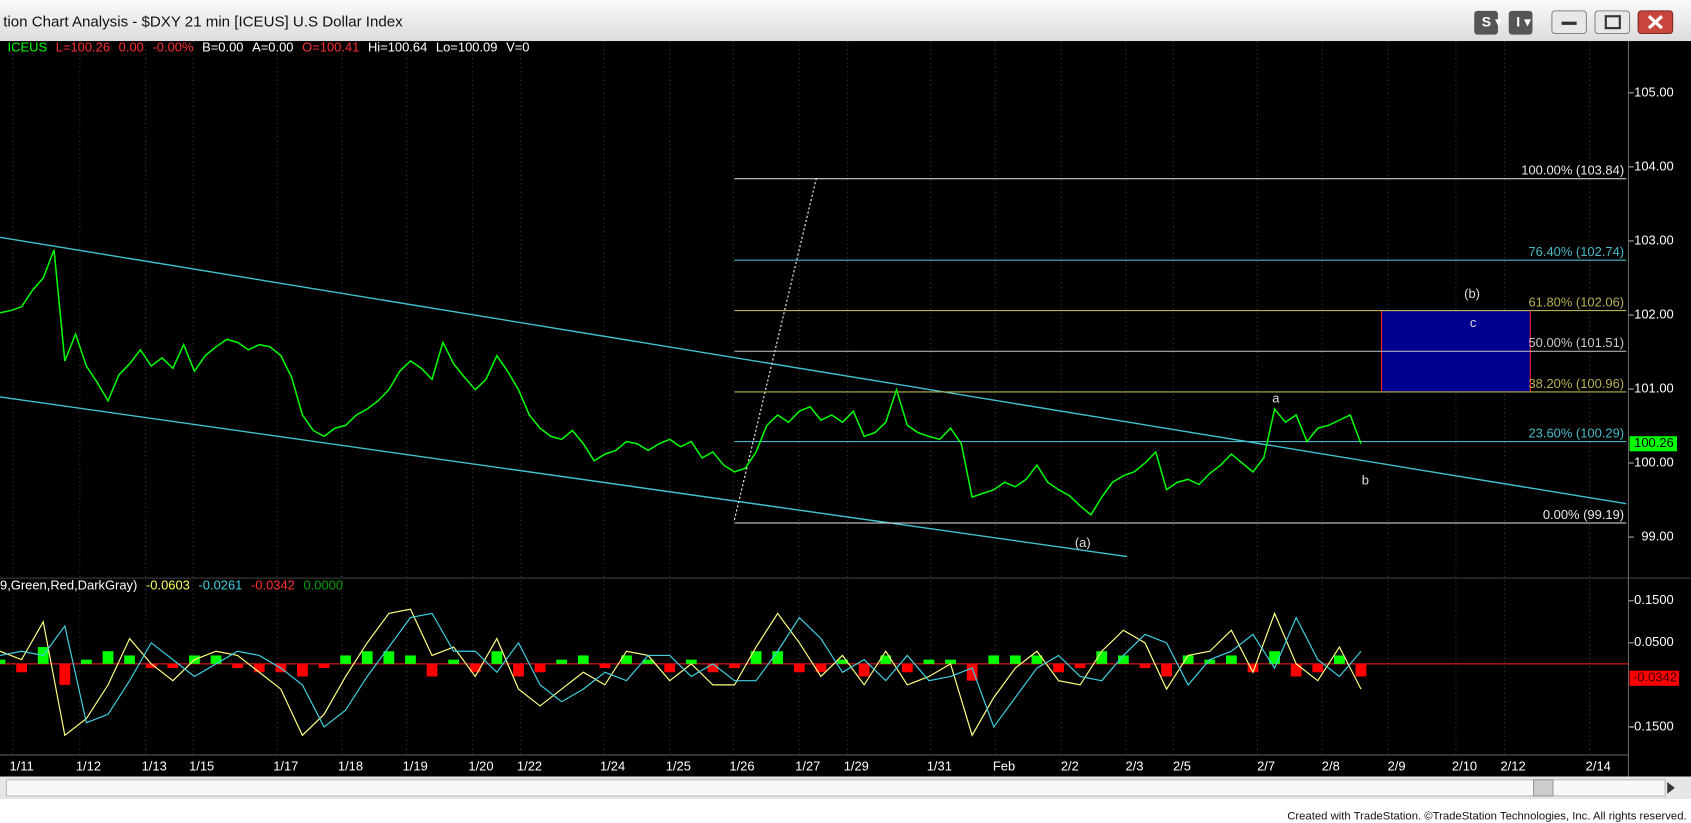  Describe the element at coordinates (681, 670) in the screenshot. I see `oscillator-line` at that location.